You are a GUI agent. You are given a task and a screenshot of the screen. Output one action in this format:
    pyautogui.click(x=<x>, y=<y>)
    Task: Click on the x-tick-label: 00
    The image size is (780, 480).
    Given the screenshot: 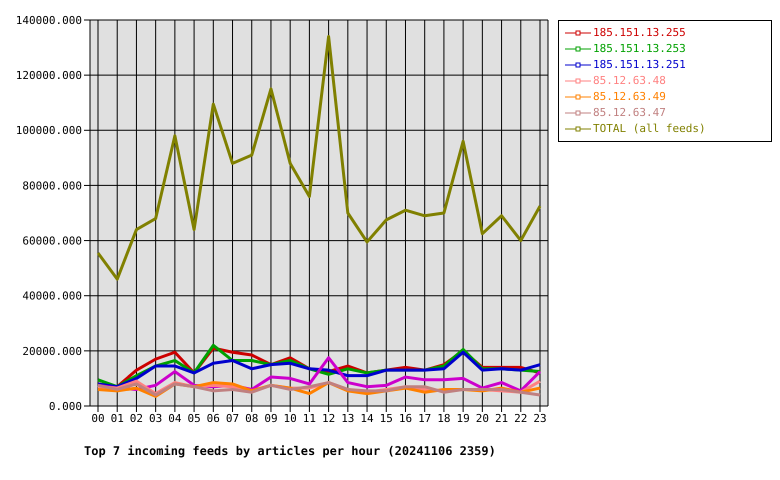 What is the action you would take?
    pyautogui.click(x=98, y=418)
    